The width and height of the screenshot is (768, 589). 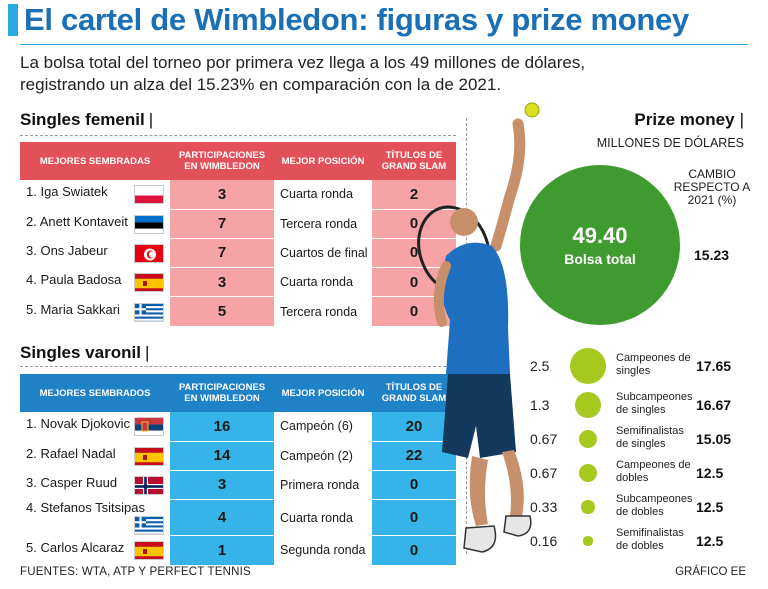 What do you see at coordinates (222, 550) in the screenshot?
I see `participations-cell: 1` at bounding box center [222, 550].